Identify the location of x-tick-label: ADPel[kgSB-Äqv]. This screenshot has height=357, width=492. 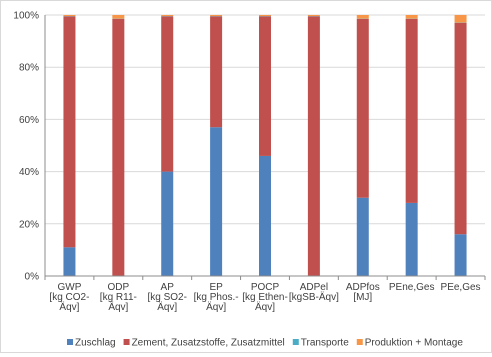
(314, 292).